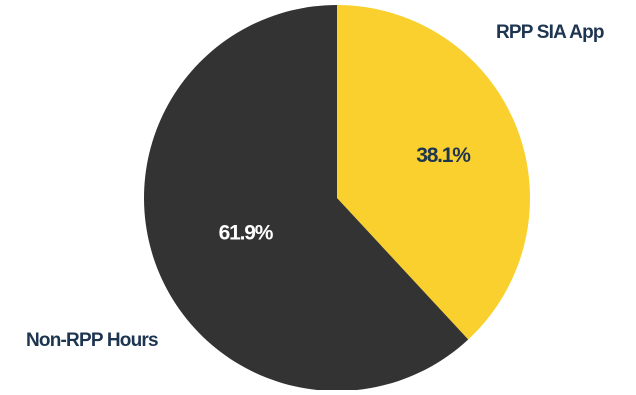 This screenshot has height=395, width=636. What do you see at coordinates (443, 155) in the screenshot?
I see `slice-value-label-rpp-sia-app: 38.1%` at bounding box center [443, 155].